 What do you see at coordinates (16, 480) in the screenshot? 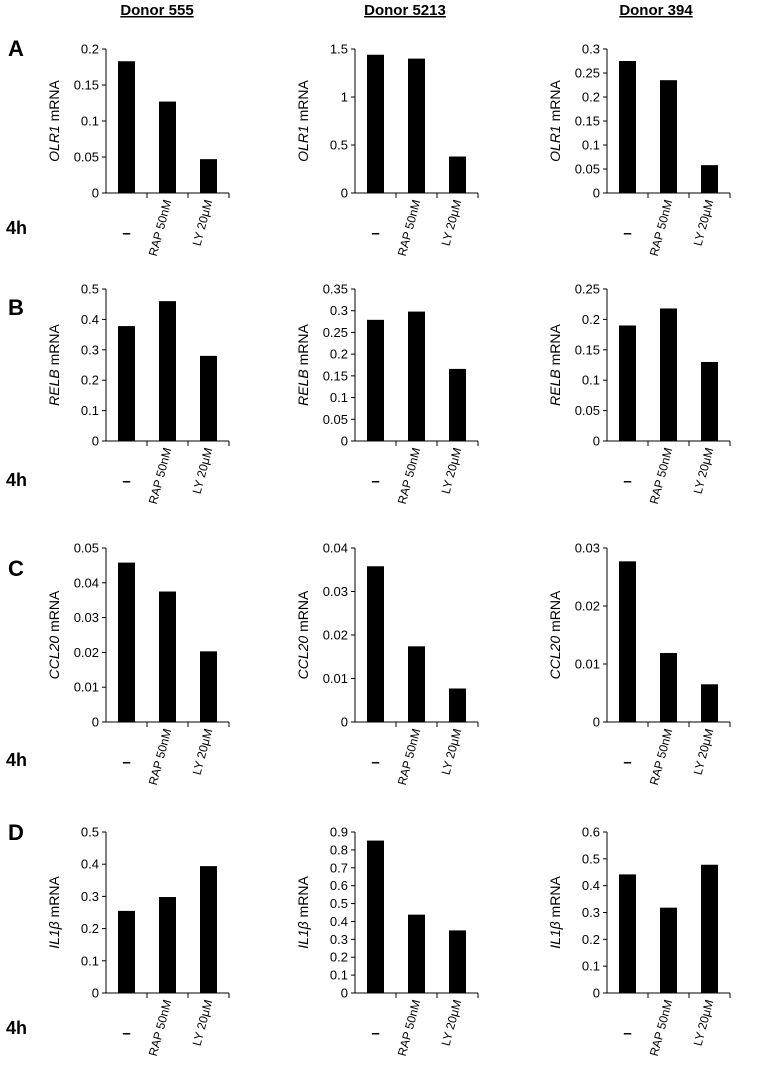
I see `time-label: 4h` at bounding box center [16, 480].